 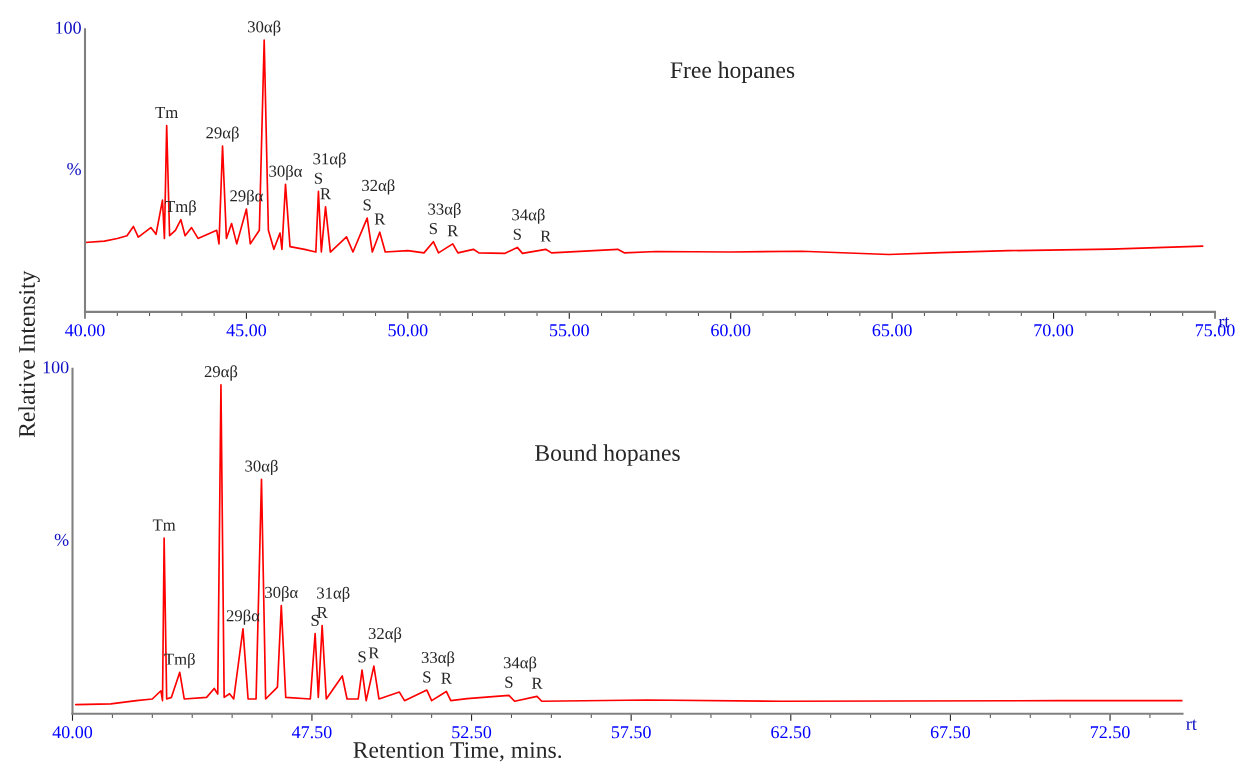 What do you see at coordinates (892, 330) in the screenshot?
I see `x-tick-label: 65.00` at bounding box center [892, 330].